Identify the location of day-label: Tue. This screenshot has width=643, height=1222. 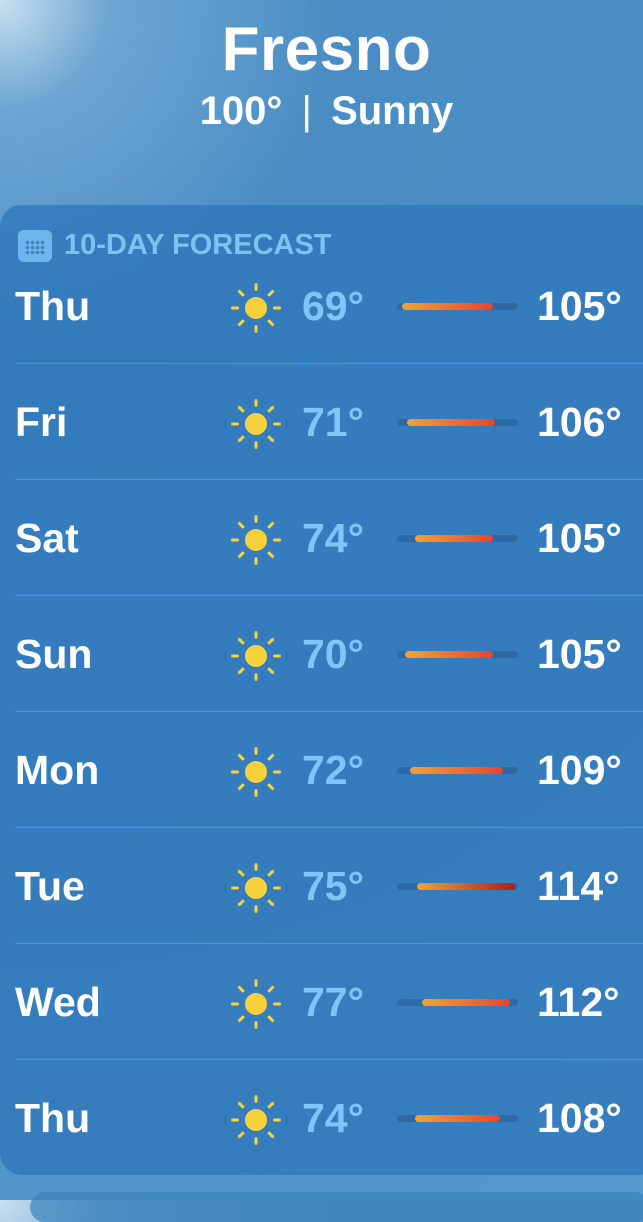
(50, 886).